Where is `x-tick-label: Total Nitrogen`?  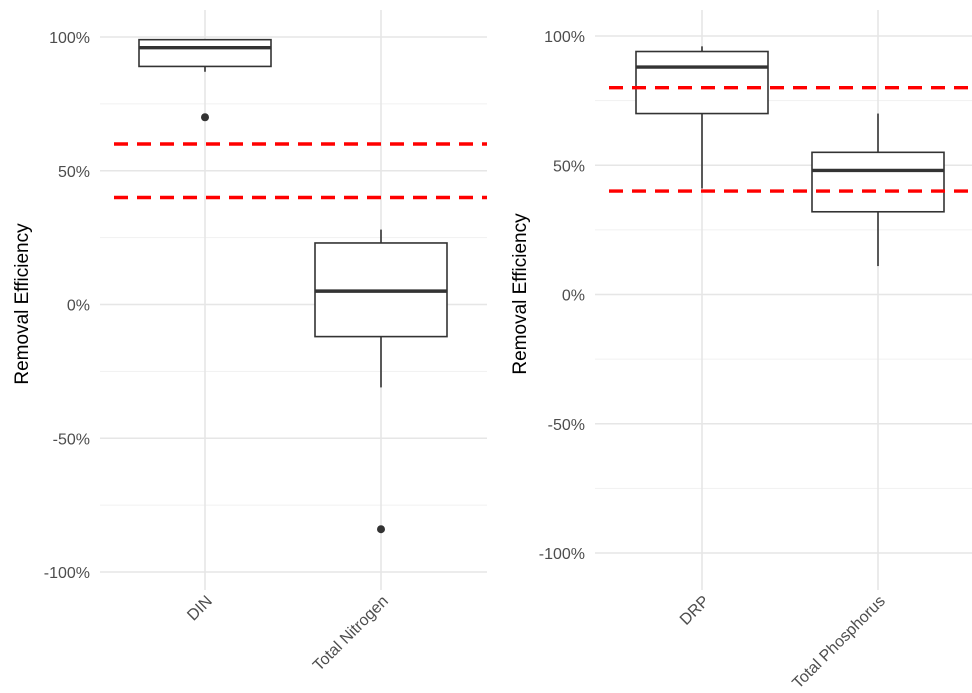 x-tick-label: Total Nitrogen is located at coordinates (351, 634).